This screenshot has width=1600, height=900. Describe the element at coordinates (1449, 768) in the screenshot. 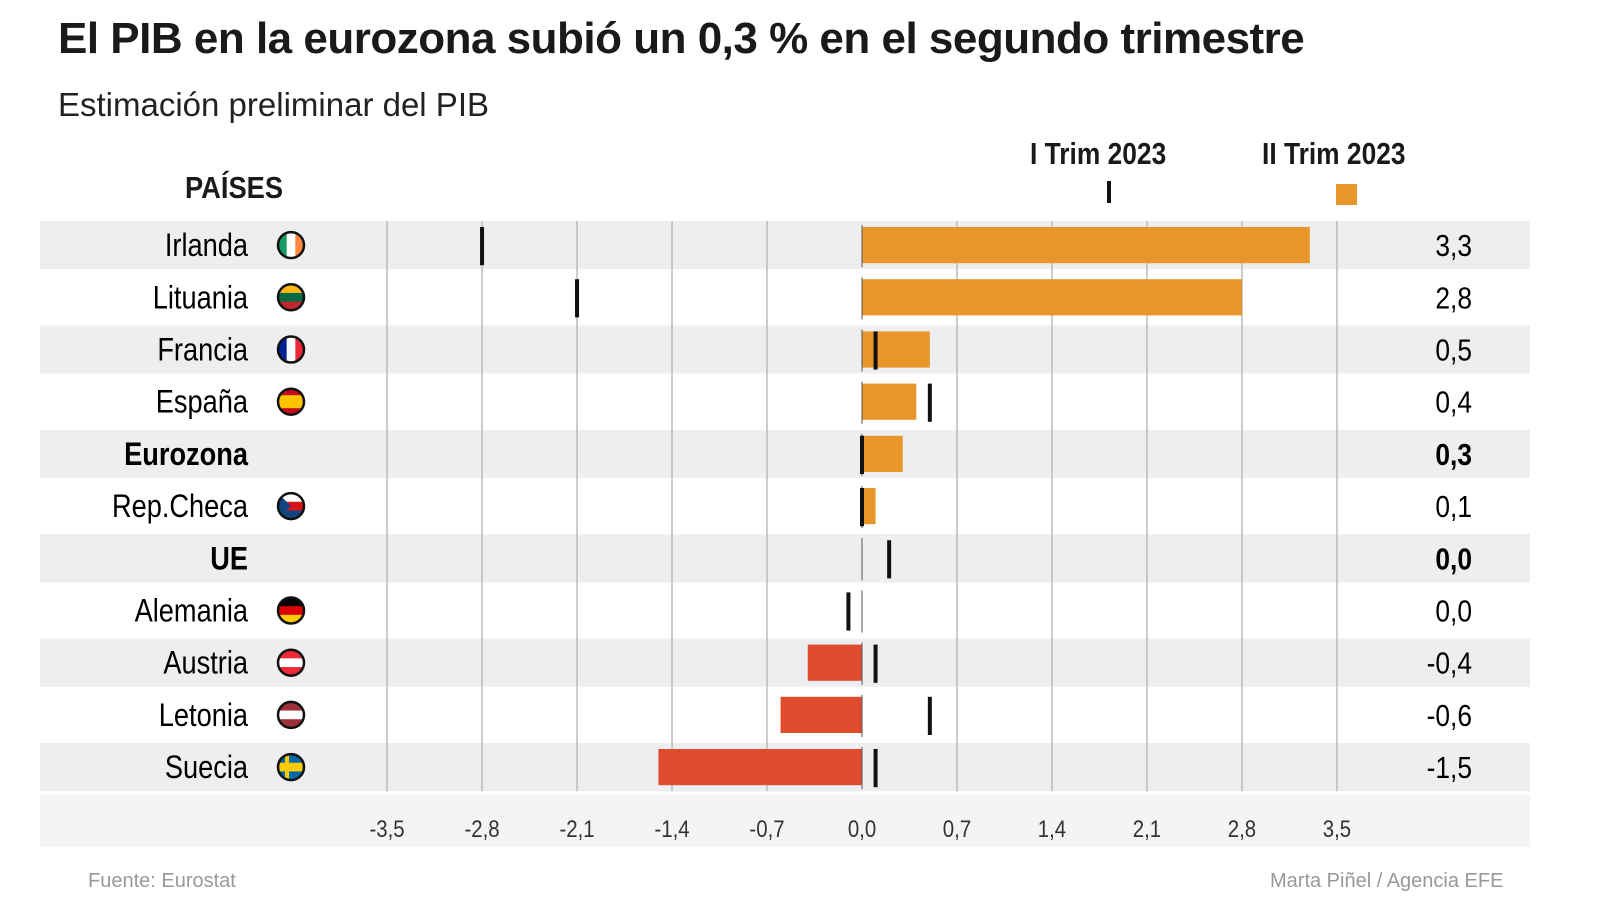

I see `value-label: -1,5` at that location.